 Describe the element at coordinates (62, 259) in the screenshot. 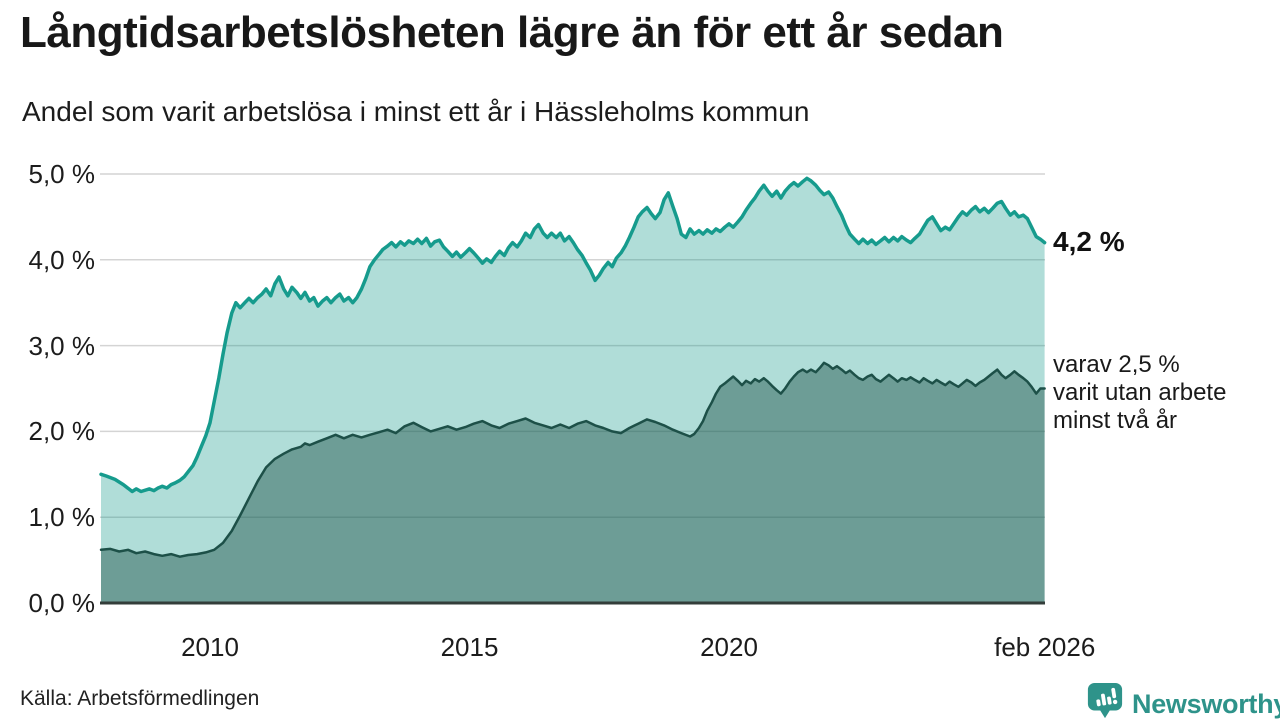

I see `y-tick-label: 4,0 %` at that location.